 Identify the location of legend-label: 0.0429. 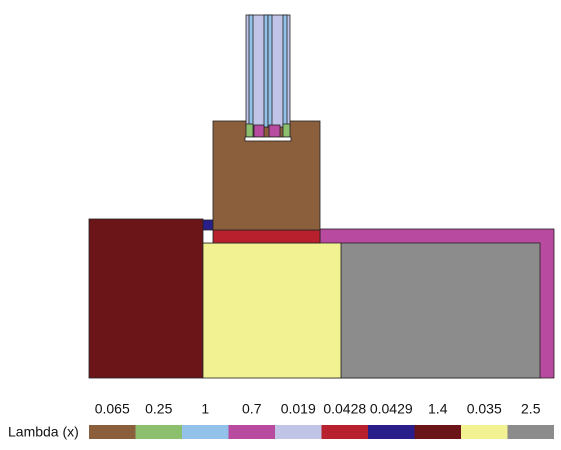
(391, 409).